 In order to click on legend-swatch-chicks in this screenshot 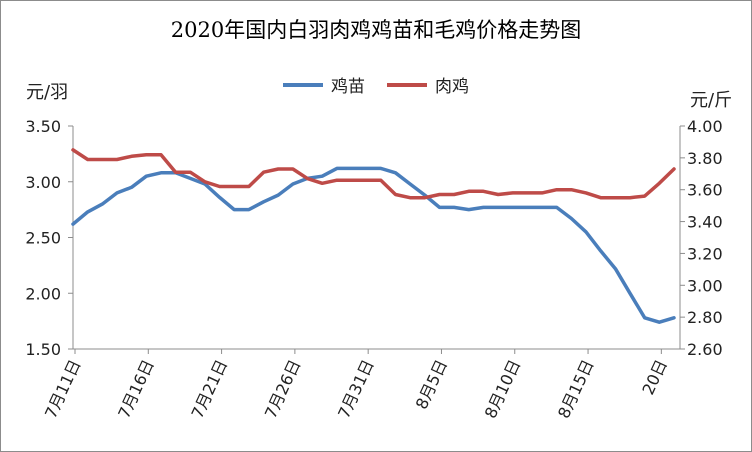, I will do `click(303, 84)`.